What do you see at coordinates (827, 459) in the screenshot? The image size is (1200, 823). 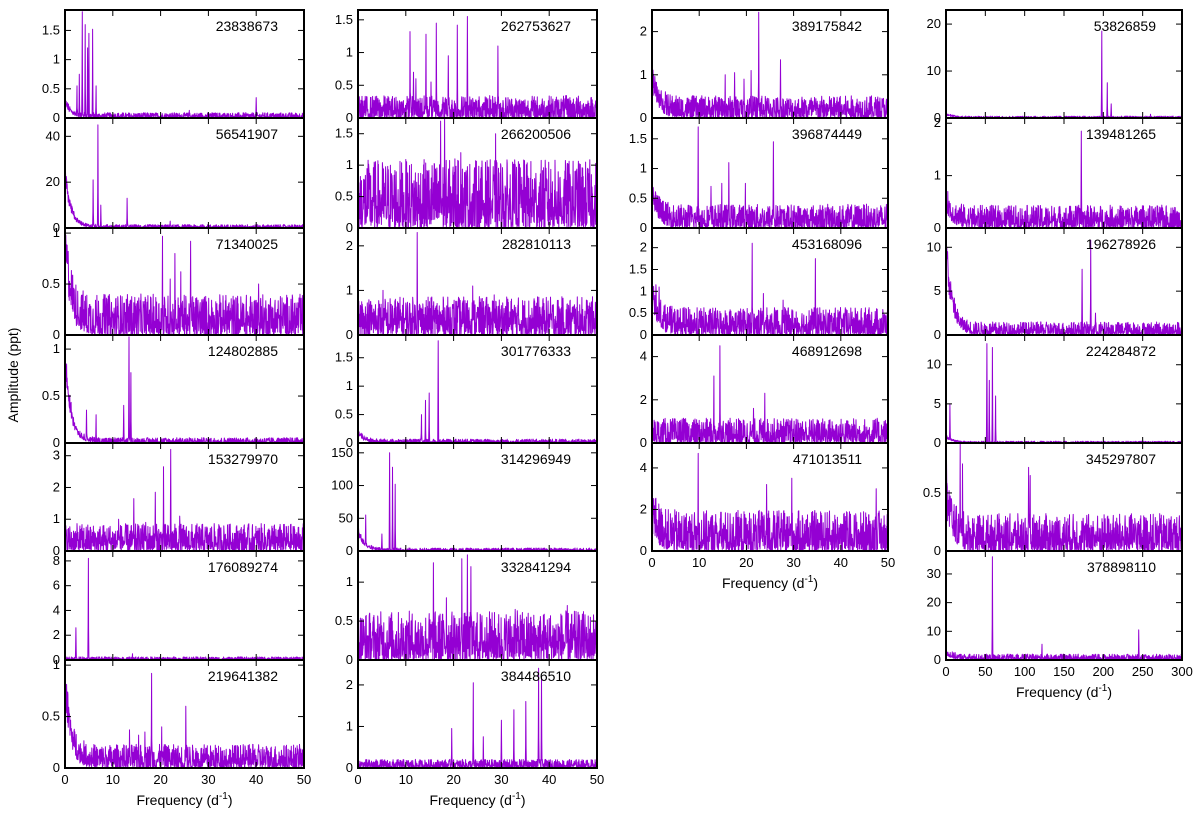 I see `star-id-label: 471013511` at bounding box center [827, 459].